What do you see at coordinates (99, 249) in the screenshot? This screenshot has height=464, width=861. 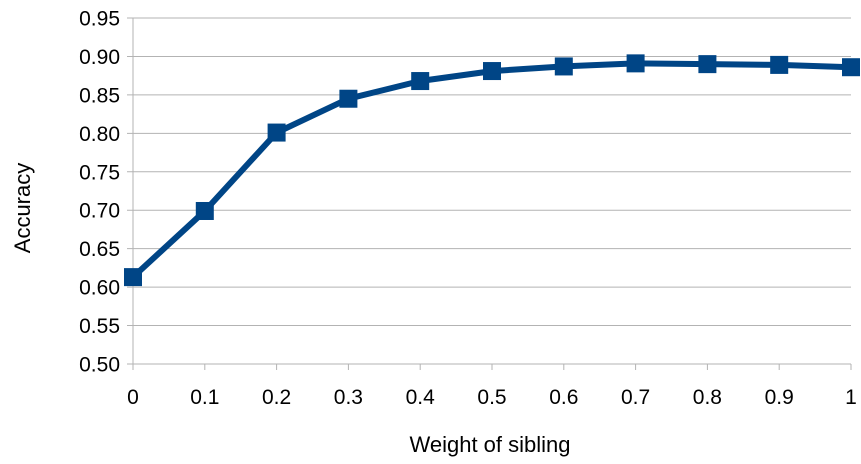 I see `y-tick-label: 0.65` at bounding box center [99, 249].